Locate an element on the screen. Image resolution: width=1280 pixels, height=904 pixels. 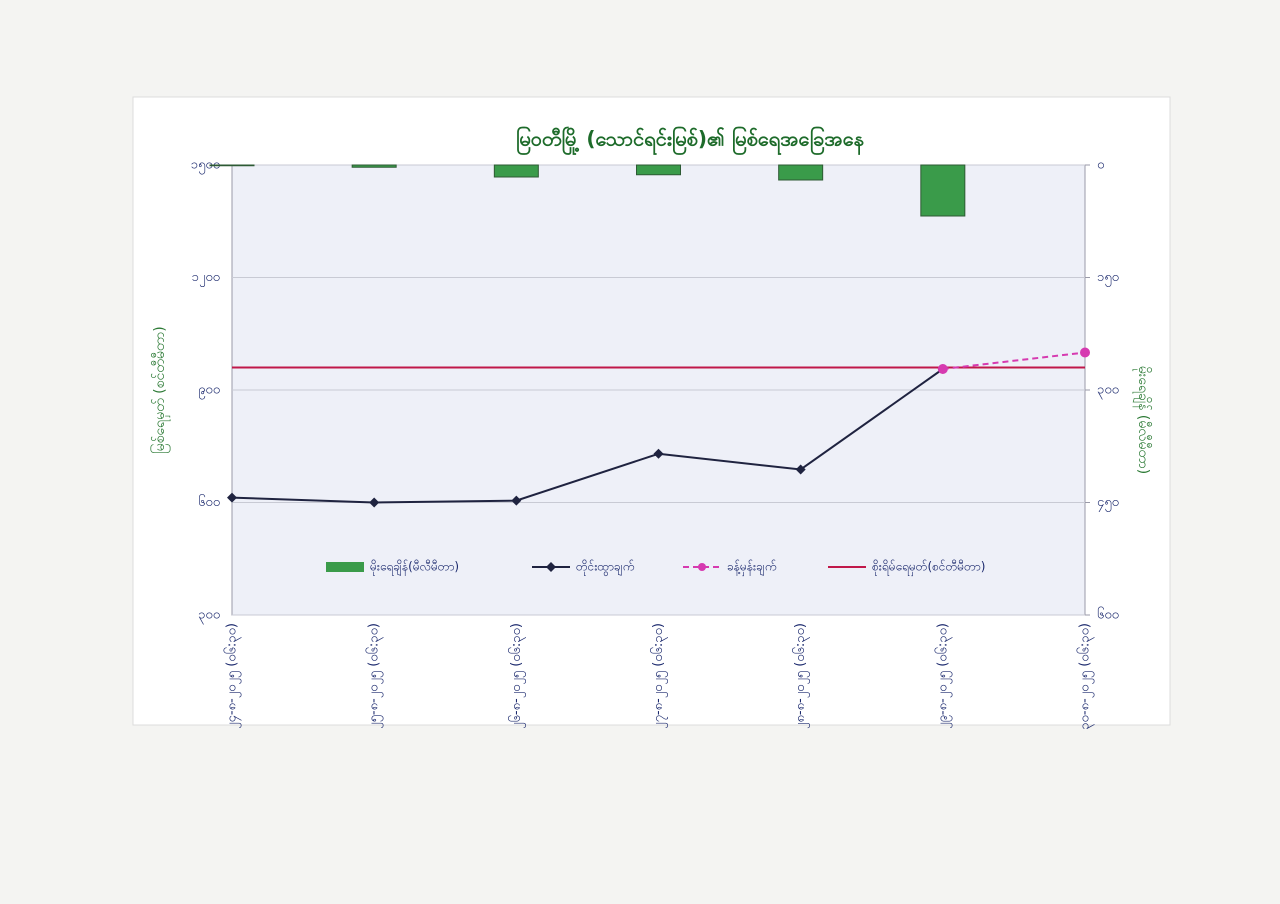
y-tick-label: ၁၅၀၀ is located at coordinates (205, 166).